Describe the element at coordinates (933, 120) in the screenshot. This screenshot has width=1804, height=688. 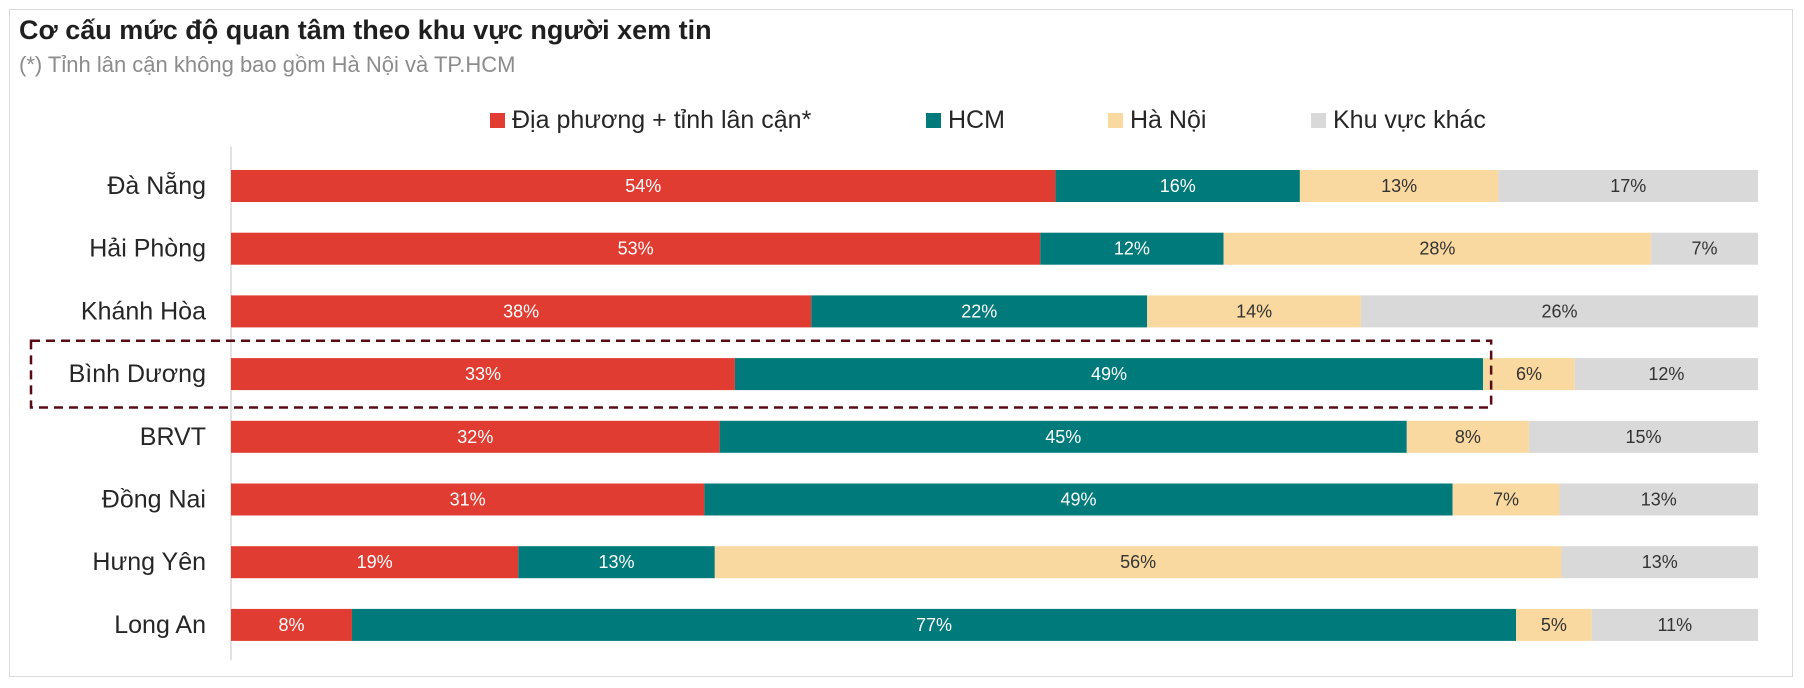
I see `legend-swatch-hcm` at that location.